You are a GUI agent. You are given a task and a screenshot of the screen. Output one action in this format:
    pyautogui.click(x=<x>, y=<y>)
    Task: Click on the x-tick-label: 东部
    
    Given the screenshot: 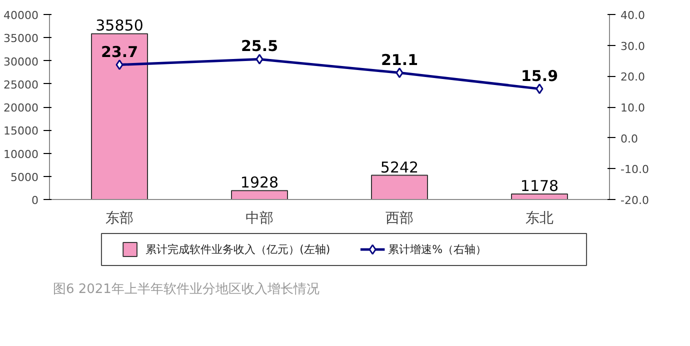 What is the action you would take?
    pyautogui.click(x=120, y=218)
    